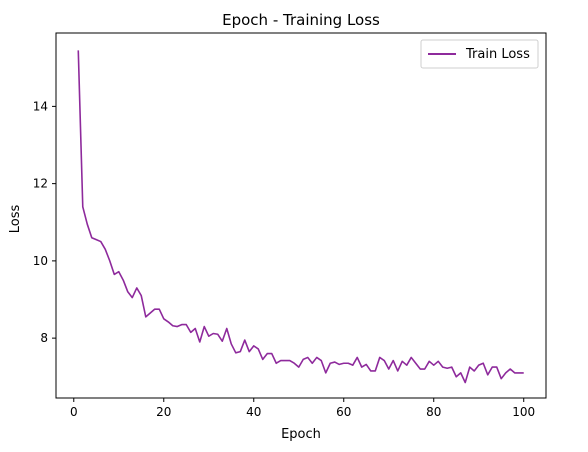  Describe the element at coordinates (253, 412) in the screenshot. I see `x-tick-label: 40` at that location.